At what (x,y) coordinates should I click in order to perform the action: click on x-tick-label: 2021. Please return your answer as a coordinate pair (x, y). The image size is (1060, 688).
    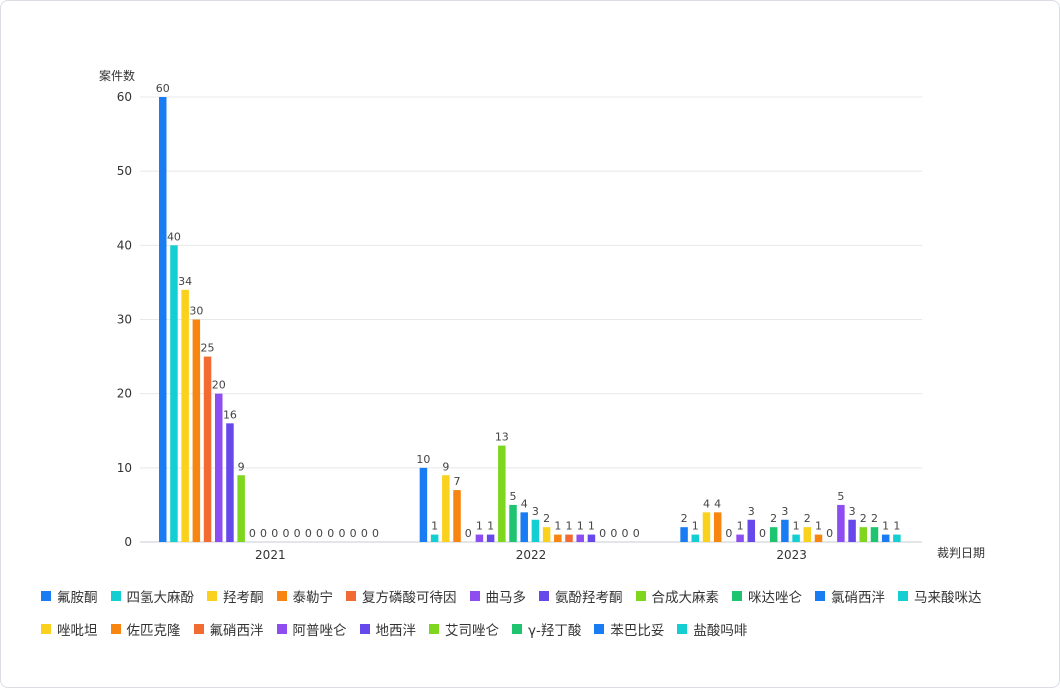
    Looking at the image, I should click on (270, 555).